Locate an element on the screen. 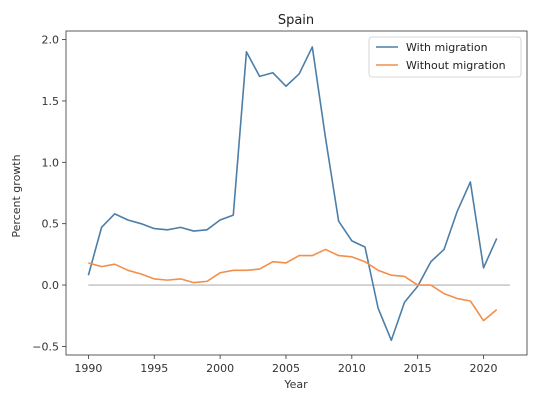 The image size is (540, 405). legend: With migration Without migration is located at coordinates (445, 57).